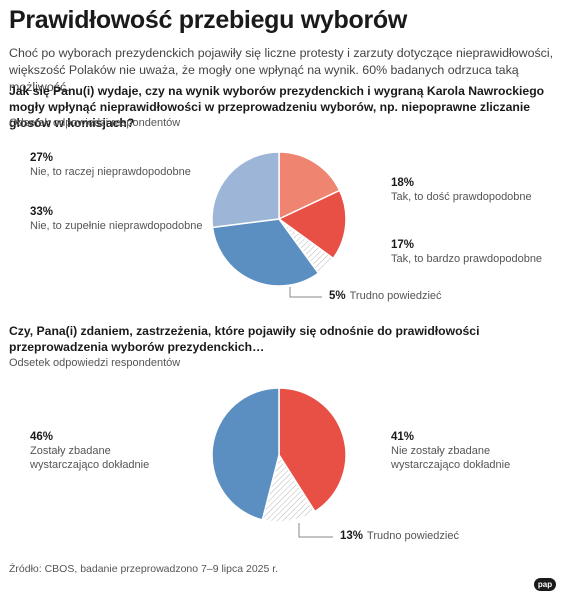 Image resolution: width=564 pixels, height=599 pixels. Describe the element at coordinates (395, 296) in the screenshot. I see `chart1-text-trudno: Trudno powiedzieć` at that location.